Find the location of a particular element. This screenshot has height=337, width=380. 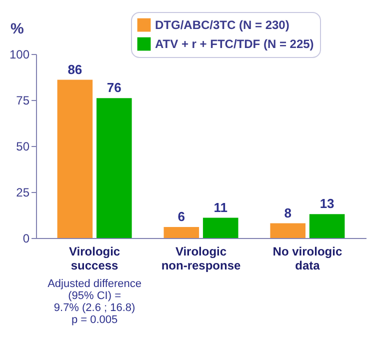

legend-label: ATV + r + FTC/TDF (N = 225) is located at coordinates (234, 44).